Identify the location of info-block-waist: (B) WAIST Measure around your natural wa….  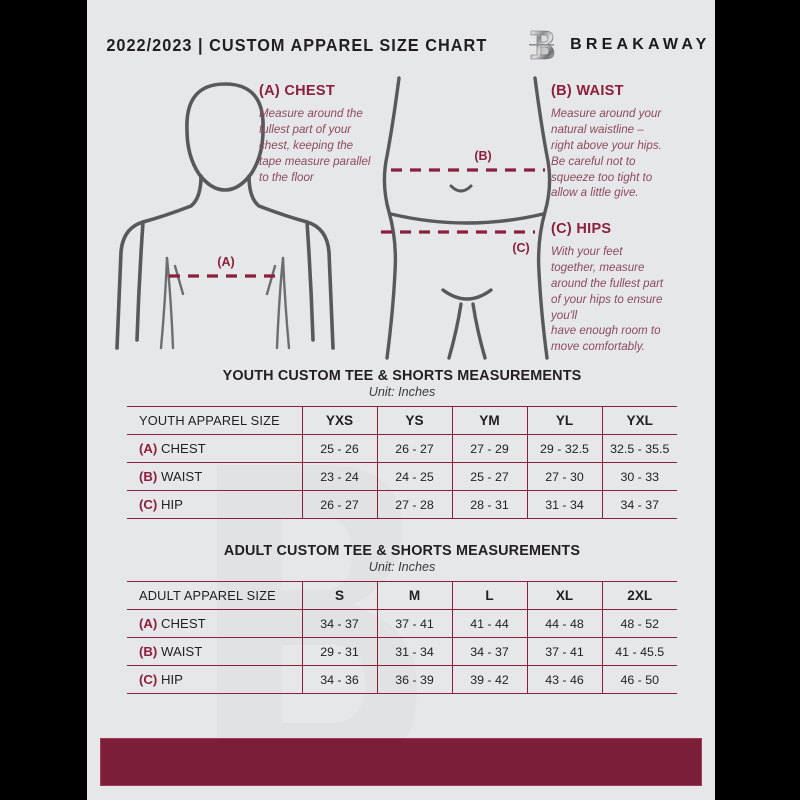
(630, 142).